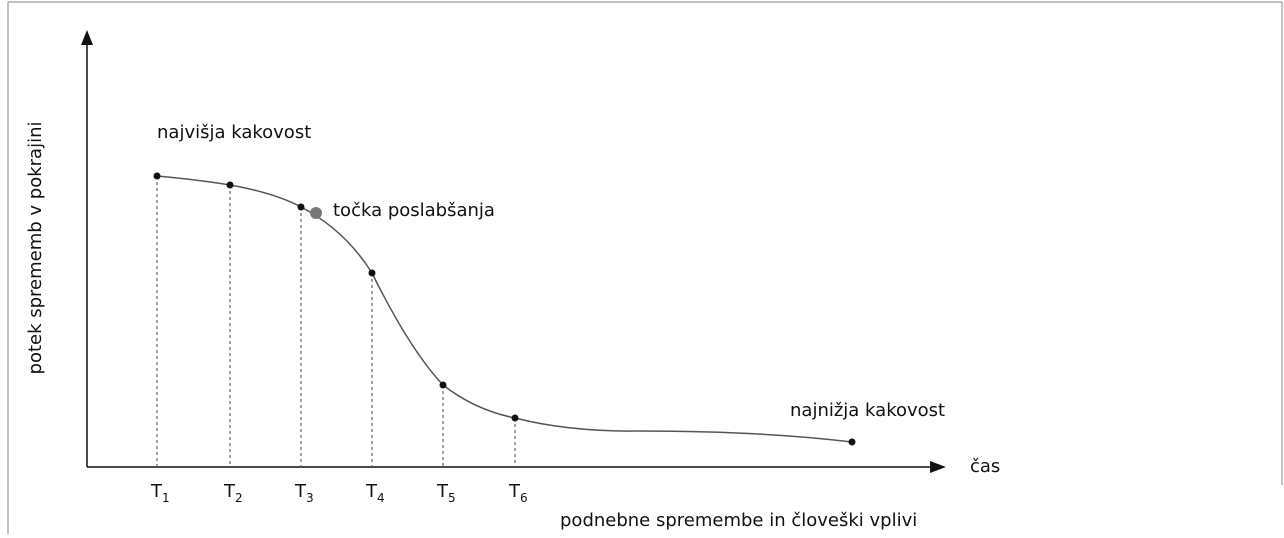 The height and width of the screenshot is (538, 1284). I want to click on time-mark-label: T4, so click(375, 493).